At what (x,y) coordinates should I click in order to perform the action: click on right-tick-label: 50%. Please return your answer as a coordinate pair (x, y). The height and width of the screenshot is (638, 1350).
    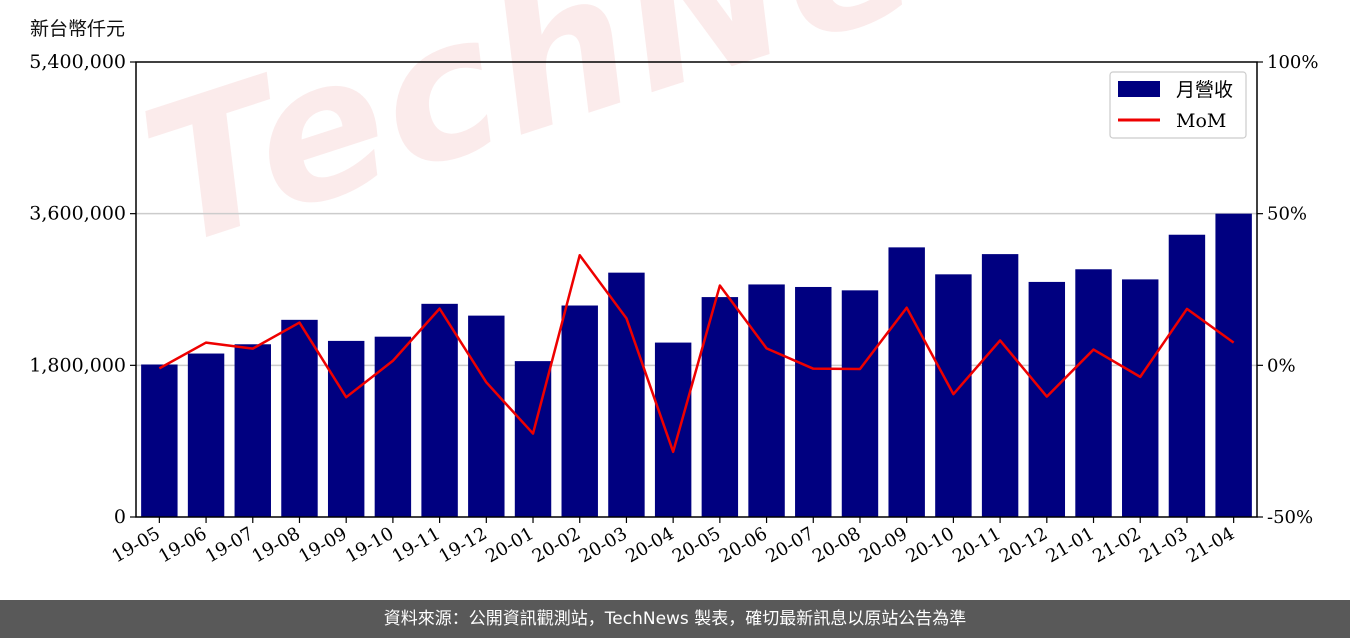
    Looking at the image, I should click on (1287, 214).